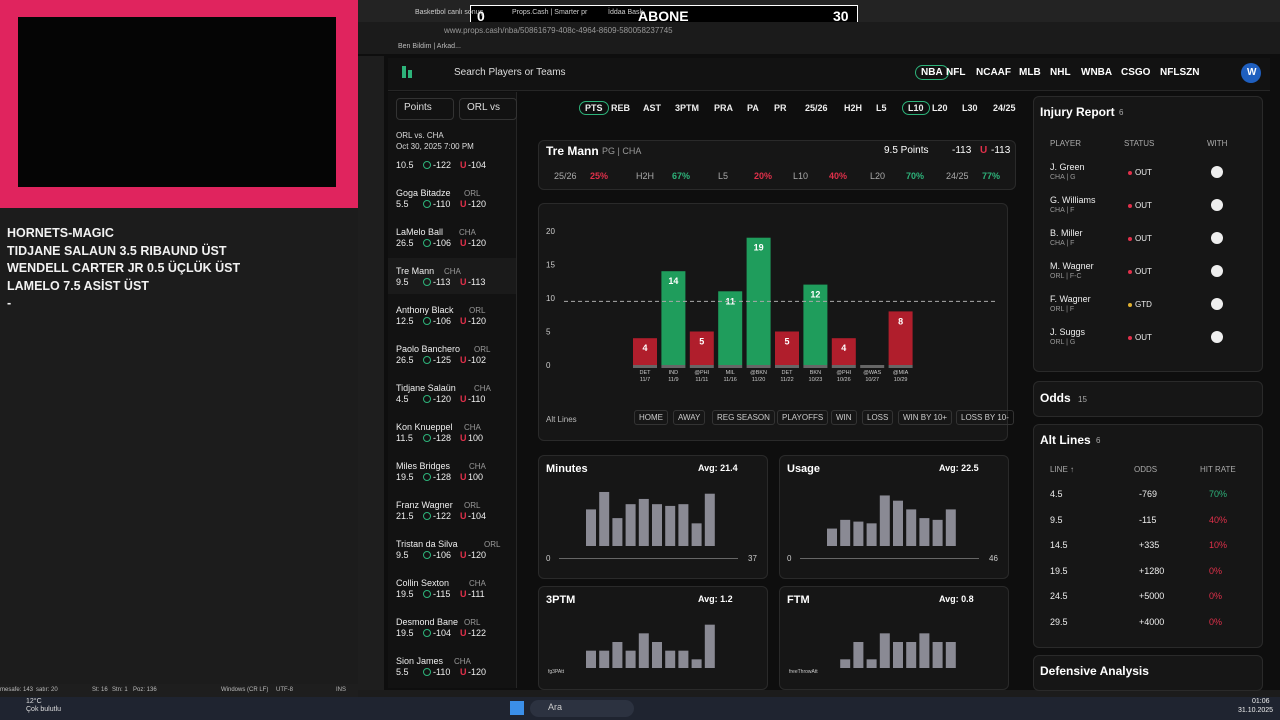 This screenshot has width=1280, height=720. I want to click on player-name: Franz Wagner, so click(424, 505).